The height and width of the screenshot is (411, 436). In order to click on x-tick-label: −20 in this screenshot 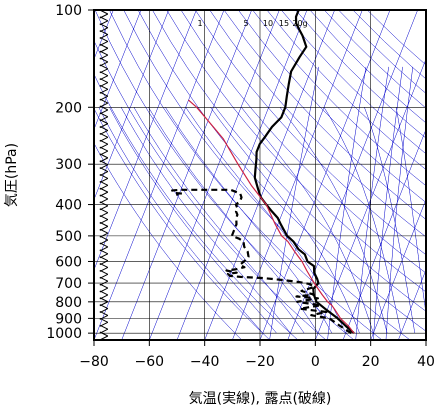, I will do `click(260, 362)`.